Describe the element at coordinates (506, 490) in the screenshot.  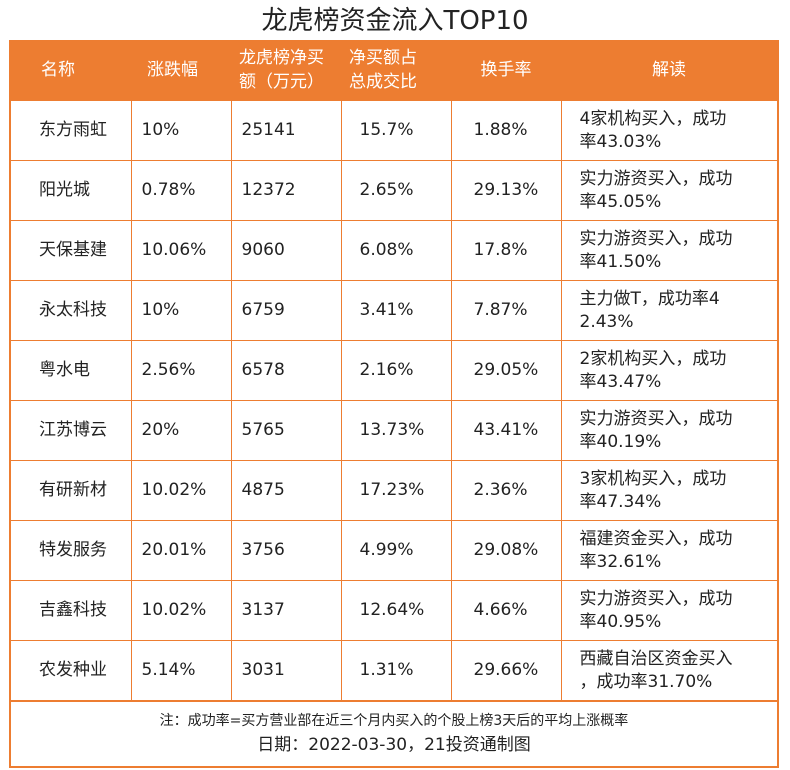
I see `turnover-rate: 2.36%` at that location.